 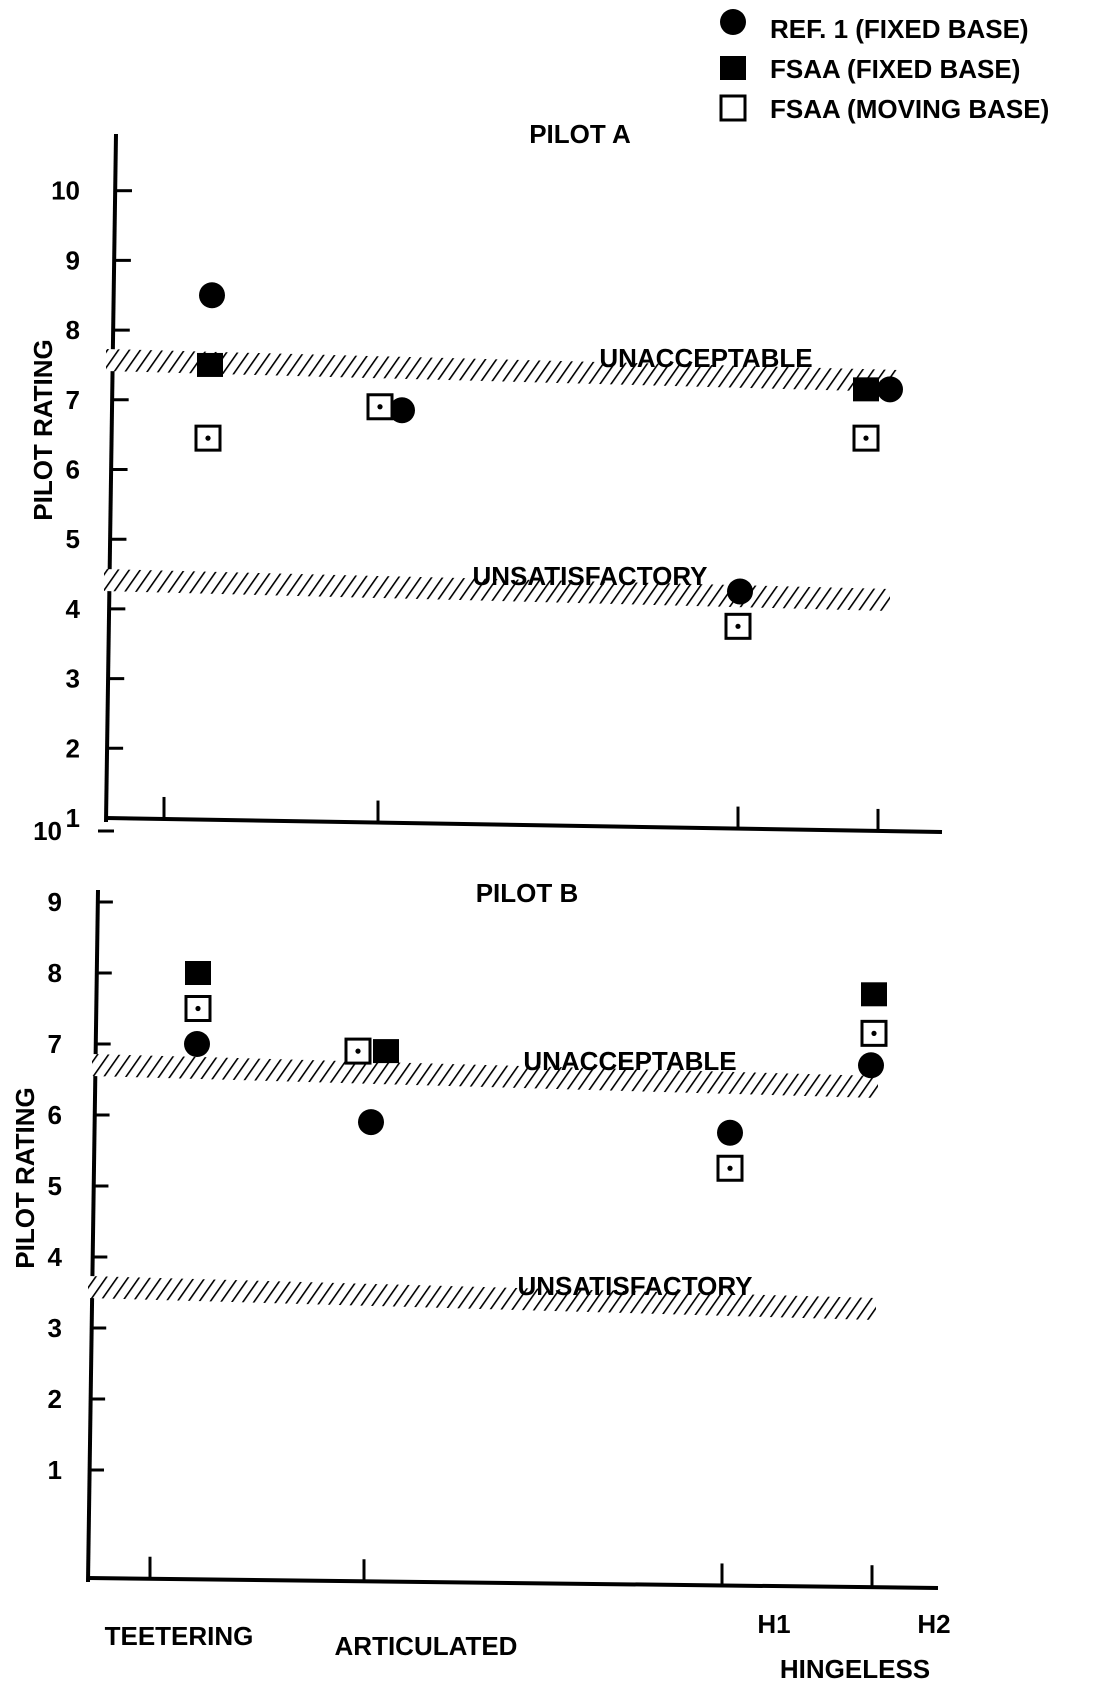 What do you see at coordinates (426, 1646) in the screenshot?
I see `x-label-articulated: ARTICULATED` at bounding box center [426, 1646].